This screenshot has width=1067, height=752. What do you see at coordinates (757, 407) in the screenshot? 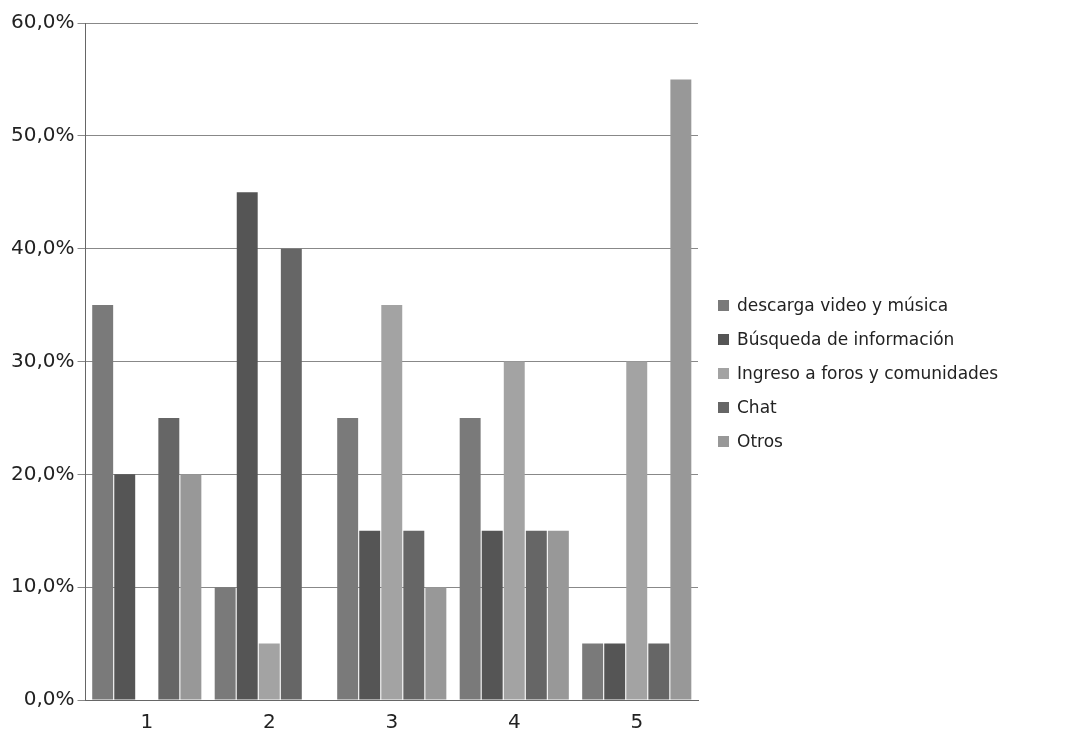
I see `legend-label: Chat` at bounding box center [757, 407].